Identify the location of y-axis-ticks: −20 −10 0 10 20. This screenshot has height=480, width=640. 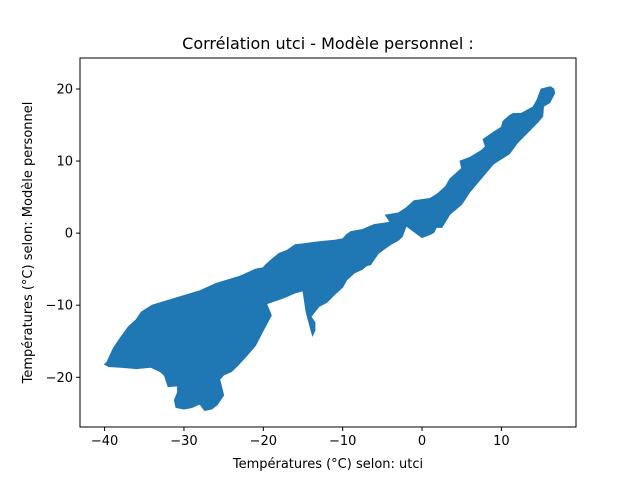
(63, 234).